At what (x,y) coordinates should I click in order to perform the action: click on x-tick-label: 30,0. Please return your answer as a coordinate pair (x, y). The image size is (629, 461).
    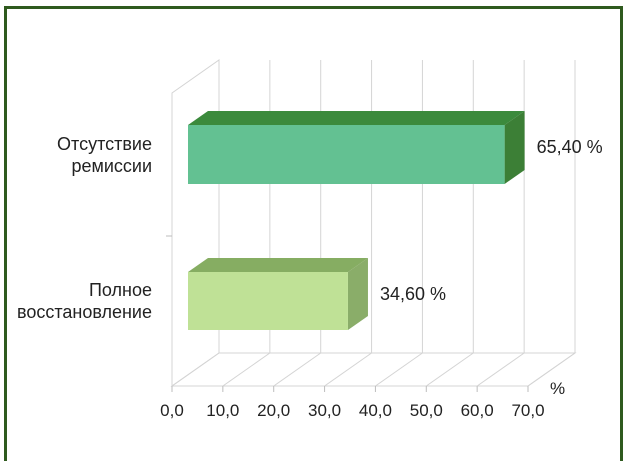
    Looking at the image, I should click on (324, 410).